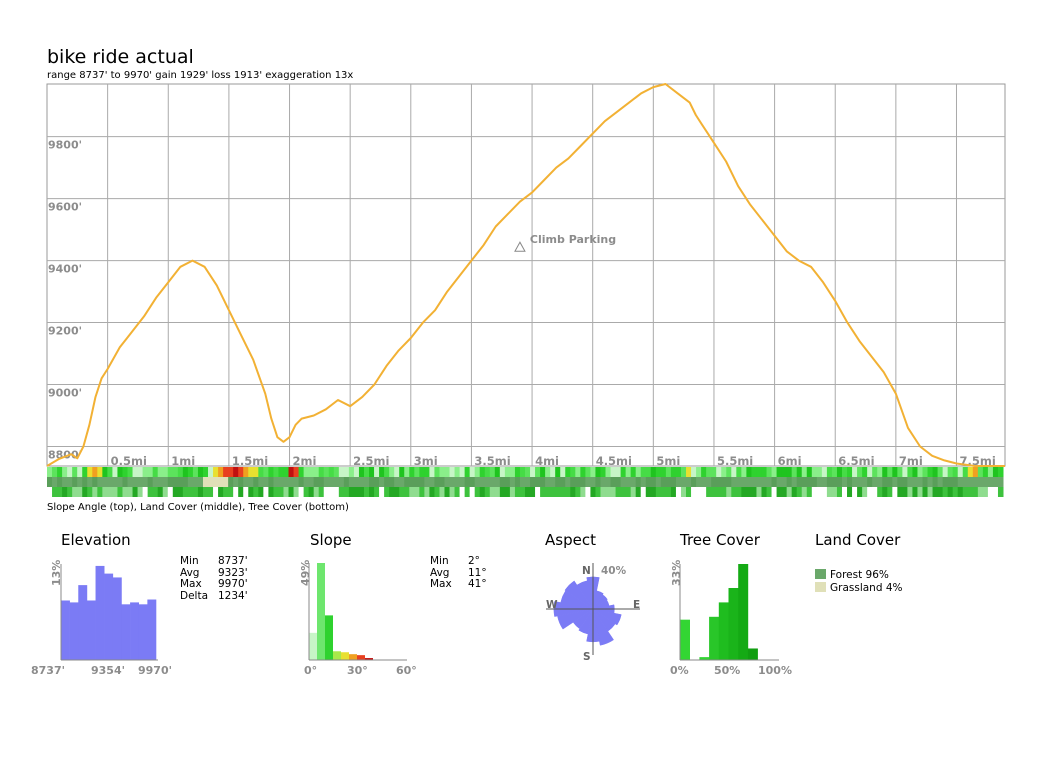 The image size is (1051, 771). Describe the element at coordinates (856, 461) in the screenshot. I see `x-tick-label: 6.5mi` at that location.